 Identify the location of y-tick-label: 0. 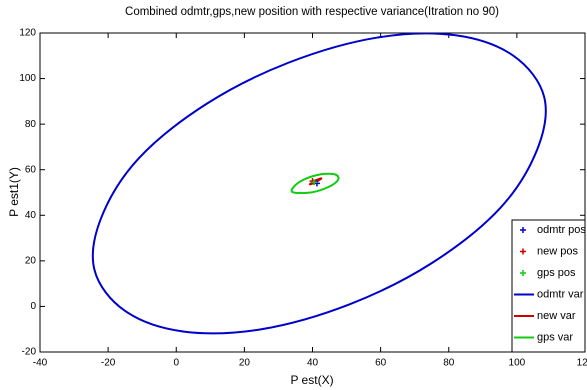
(33, 306).